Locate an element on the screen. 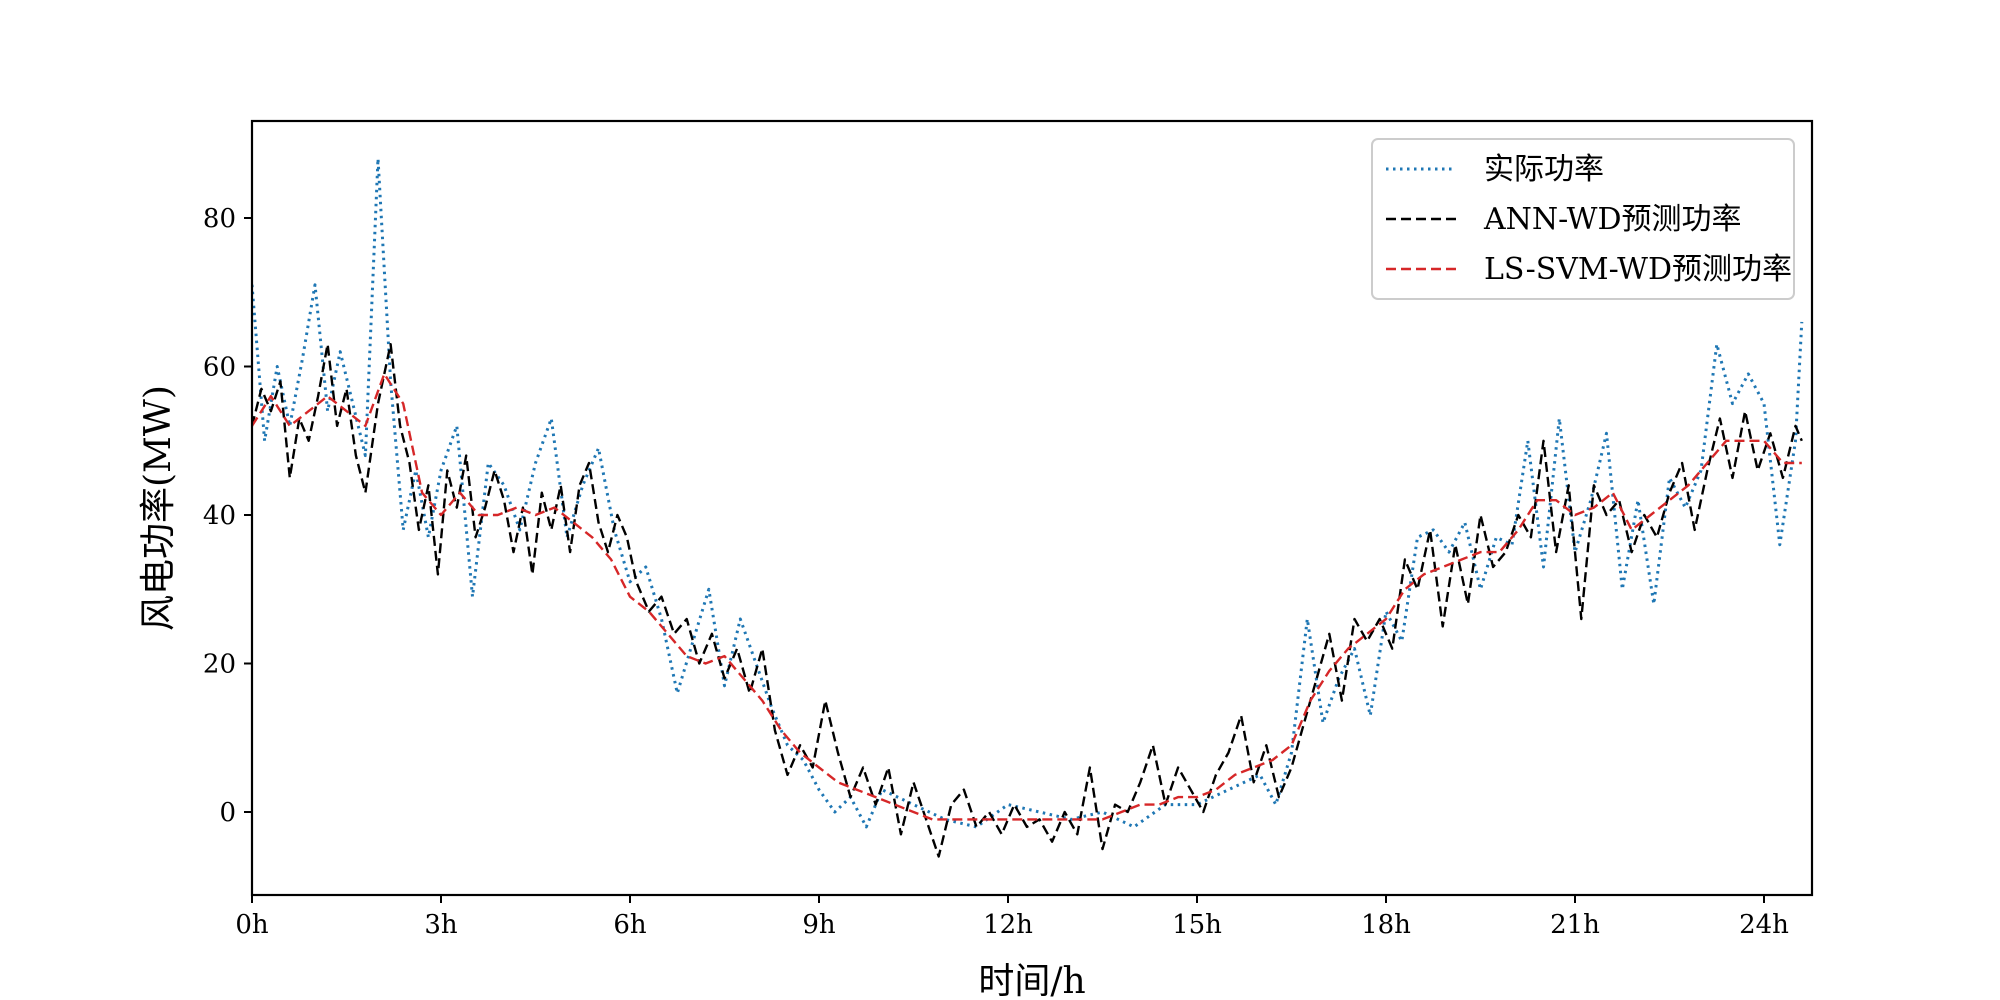  y-tick-label: 60 is located at coordinates (219, 368).